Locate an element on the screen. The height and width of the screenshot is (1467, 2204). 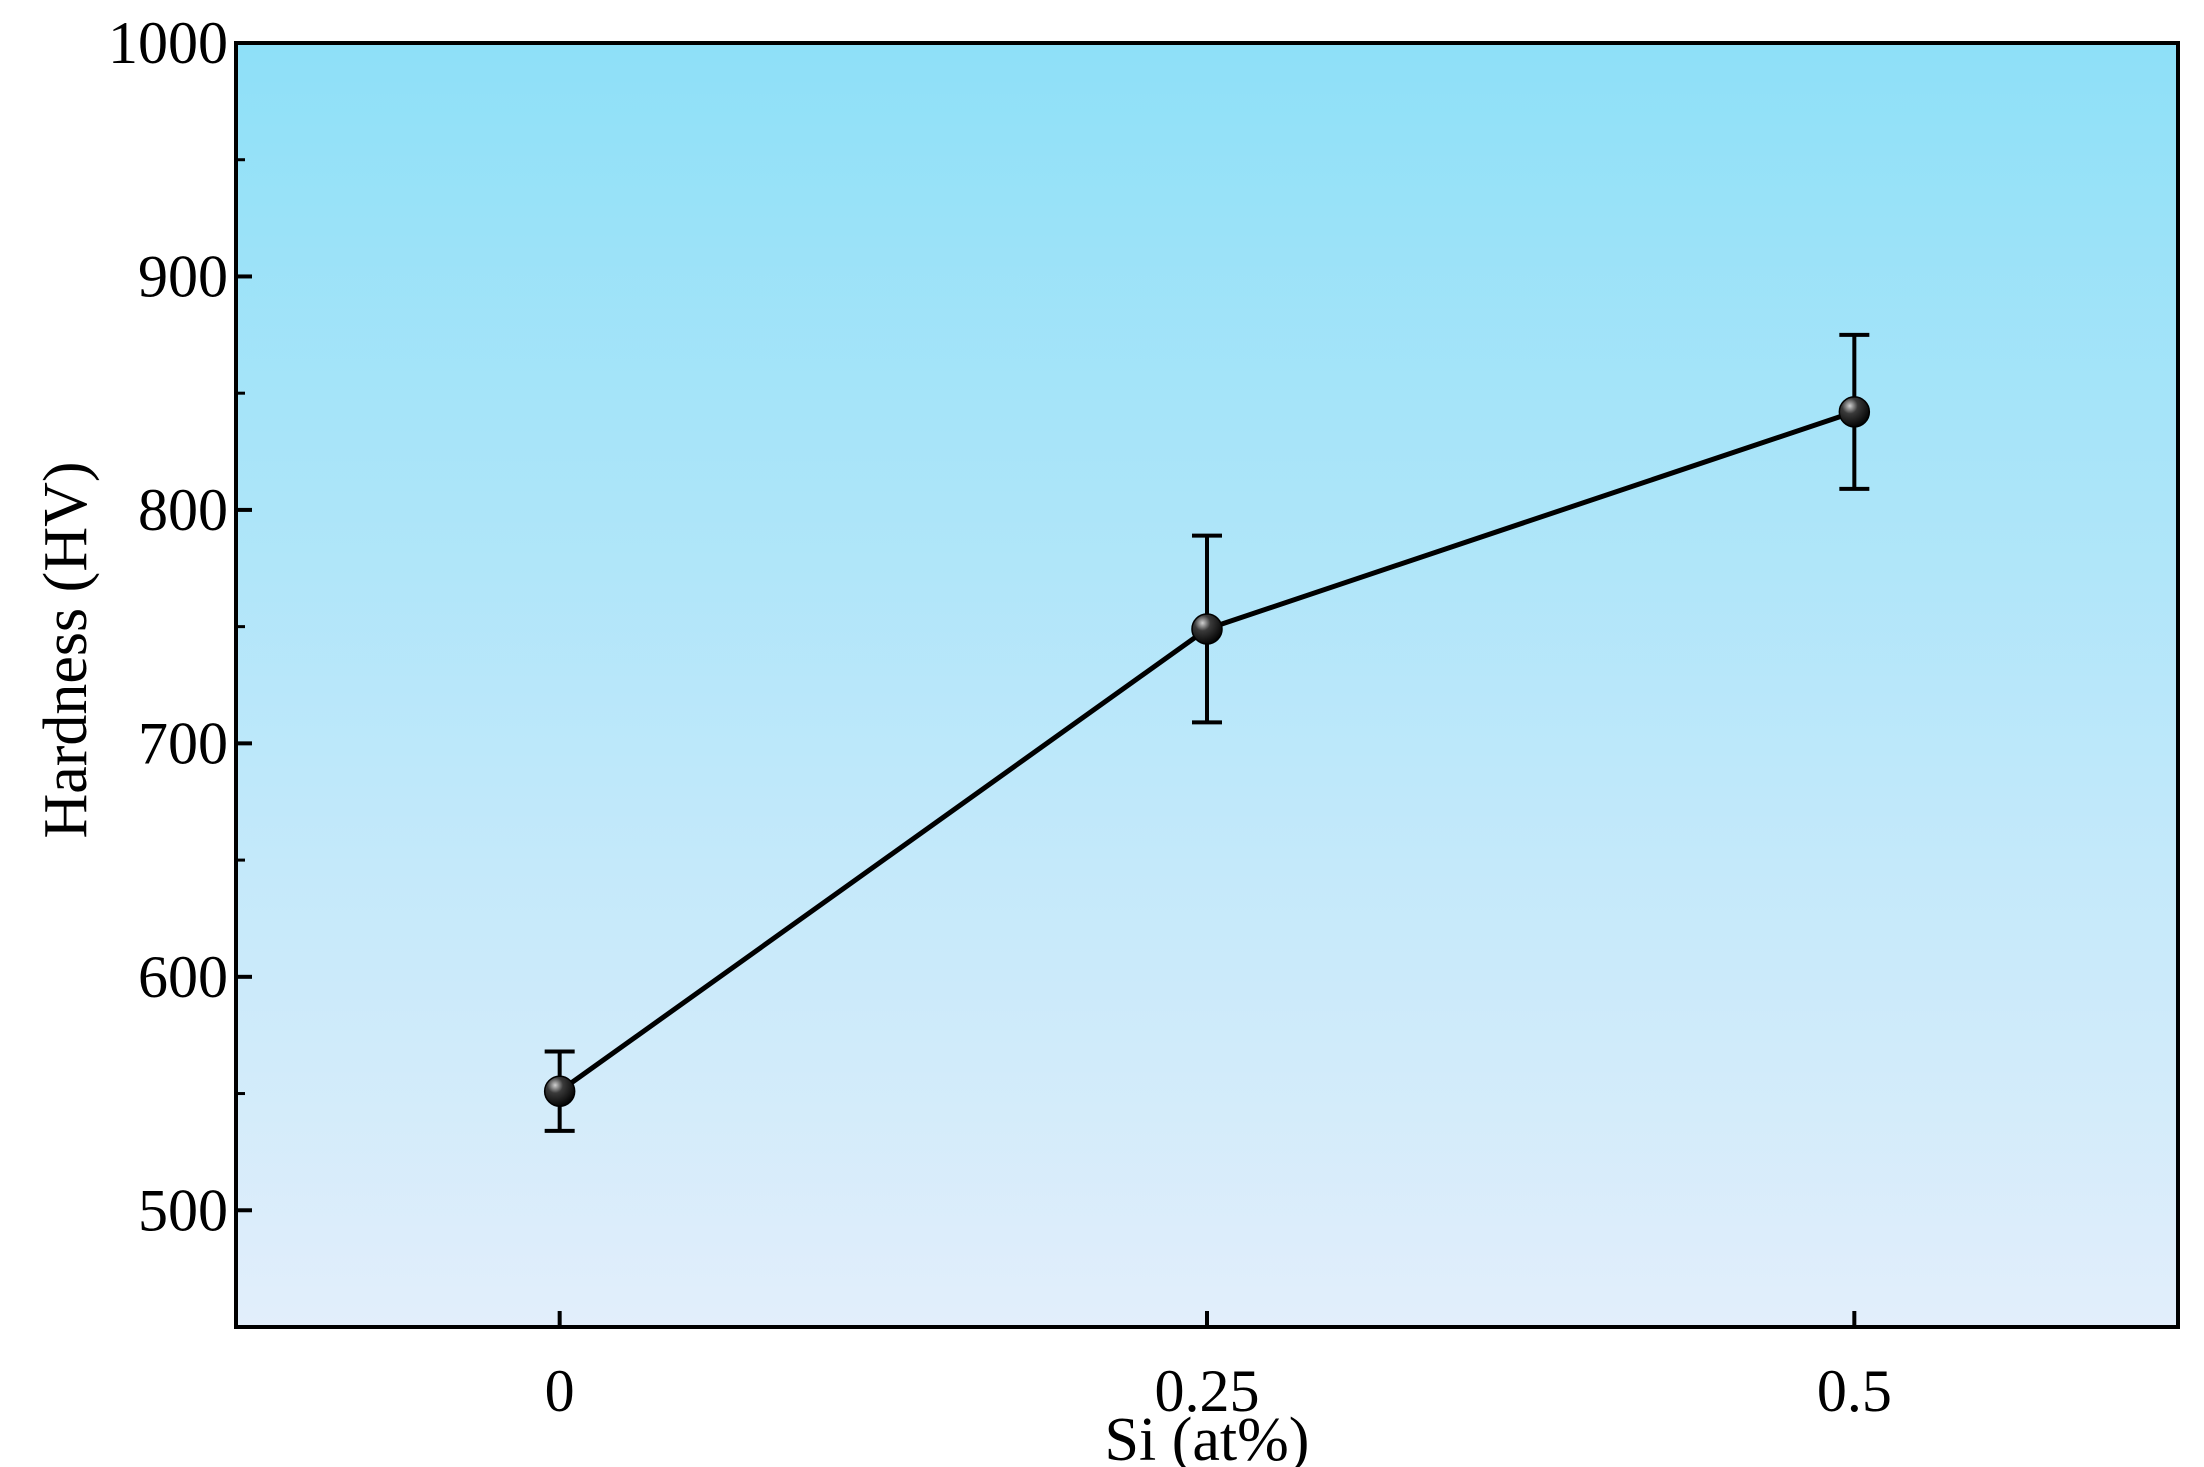
x-axis-ticks is located at coordinates (1207, 1319).